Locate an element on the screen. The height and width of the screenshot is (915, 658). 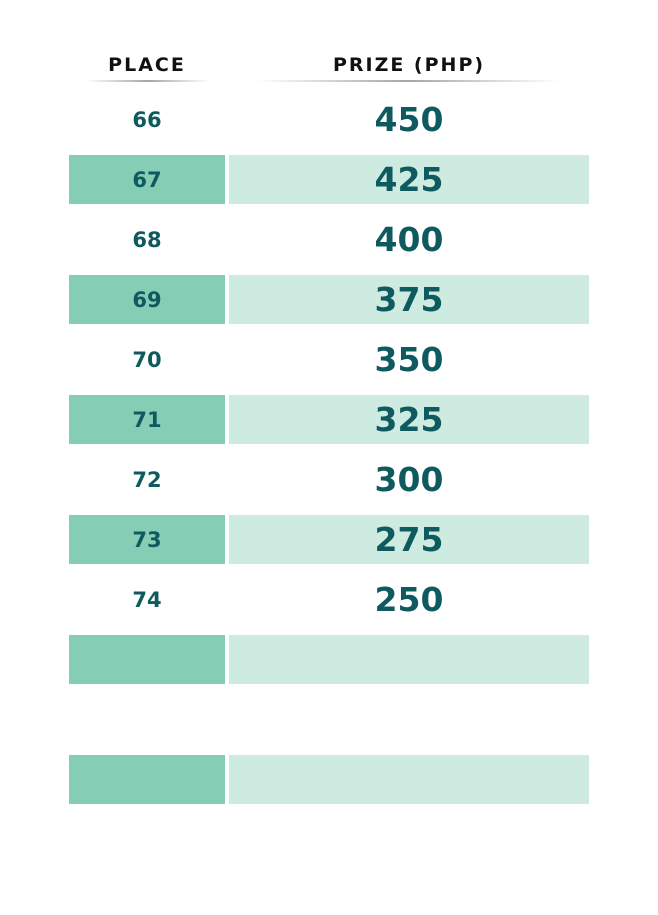
header-place: PLACE is located at coordinates (147, 65).